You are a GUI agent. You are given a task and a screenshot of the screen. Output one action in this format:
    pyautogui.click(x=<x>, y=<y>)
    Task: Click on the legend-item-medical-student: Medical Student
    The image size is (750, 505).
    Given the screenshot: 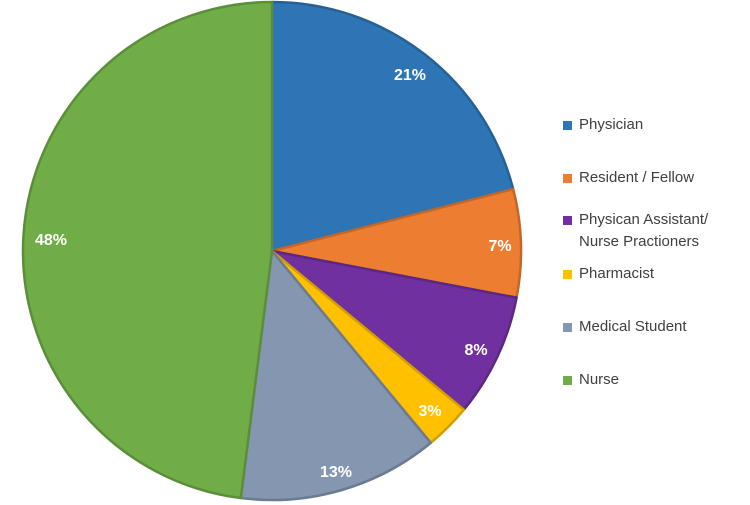 What is the action you would take?
    pyautogui.click(x=655, y=327)
    